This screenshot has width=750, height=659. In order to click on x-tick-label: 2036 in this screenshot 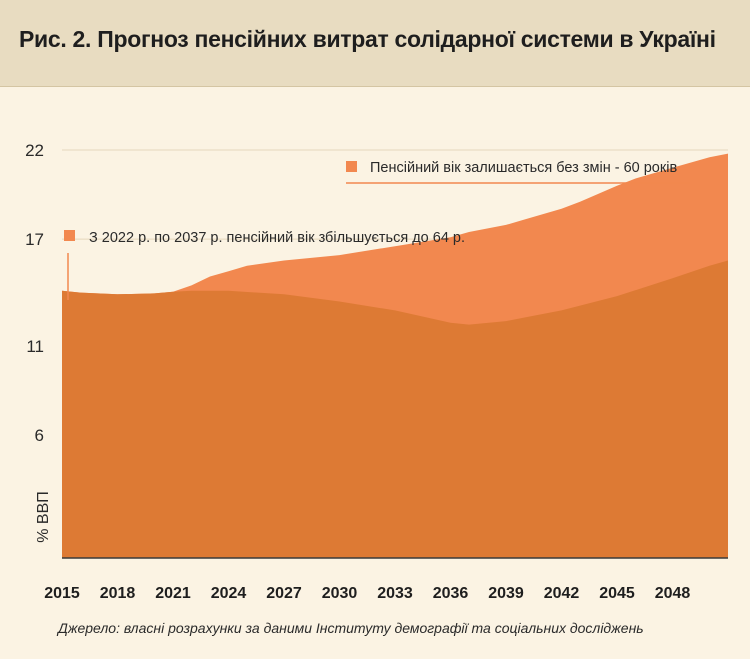, I will do `click(451, 593)`.